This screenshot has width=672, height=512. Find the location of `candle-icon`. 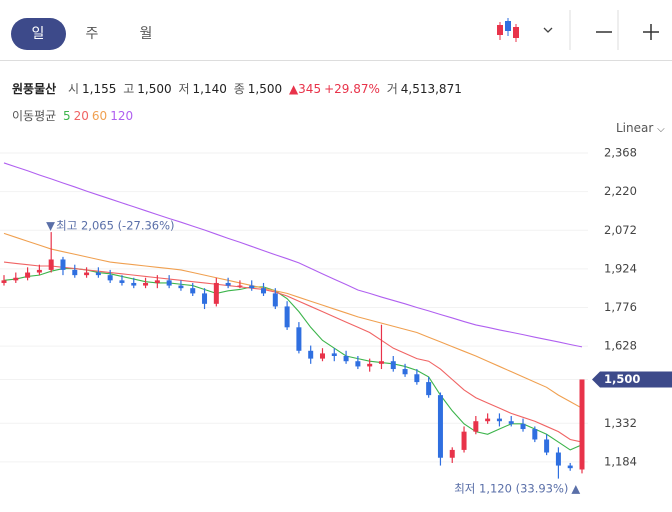

candle-icon is located at coordinates (508, 30).